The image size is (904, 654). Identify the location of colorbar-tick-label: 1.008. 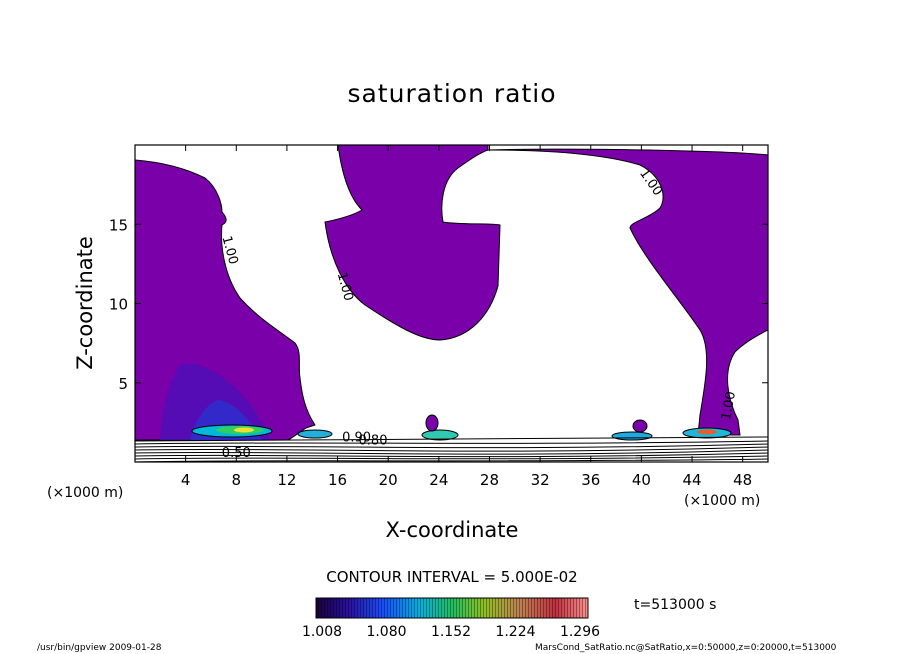
(322, 632).